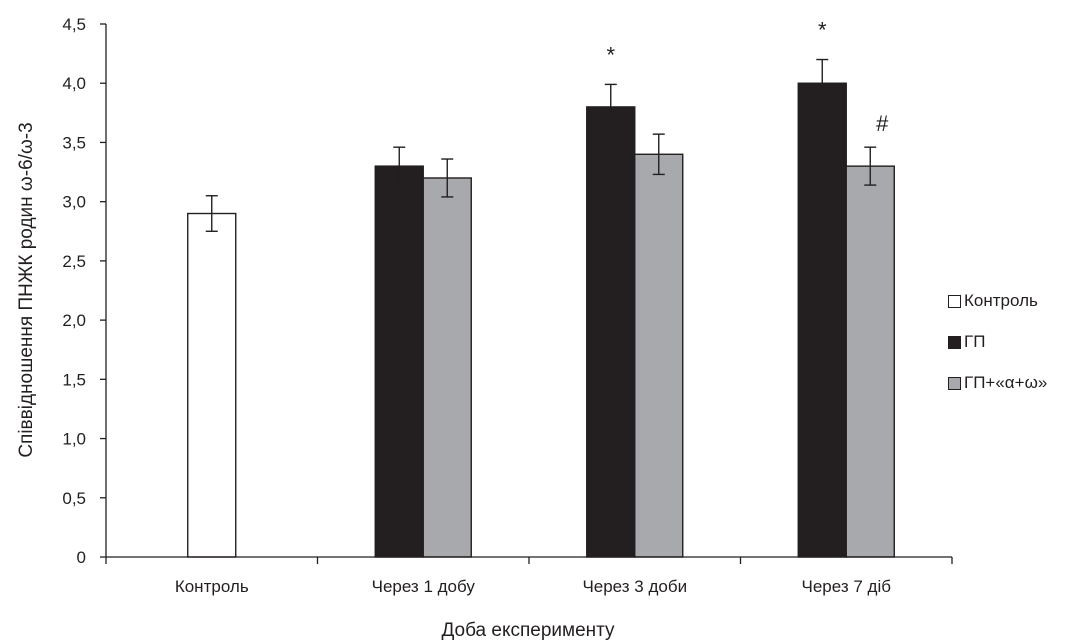  What do you see at coordinates (847, 586) in the screenshot?
I see `x-tick-label: Через 7 діб` at bounding box center [847, 586].